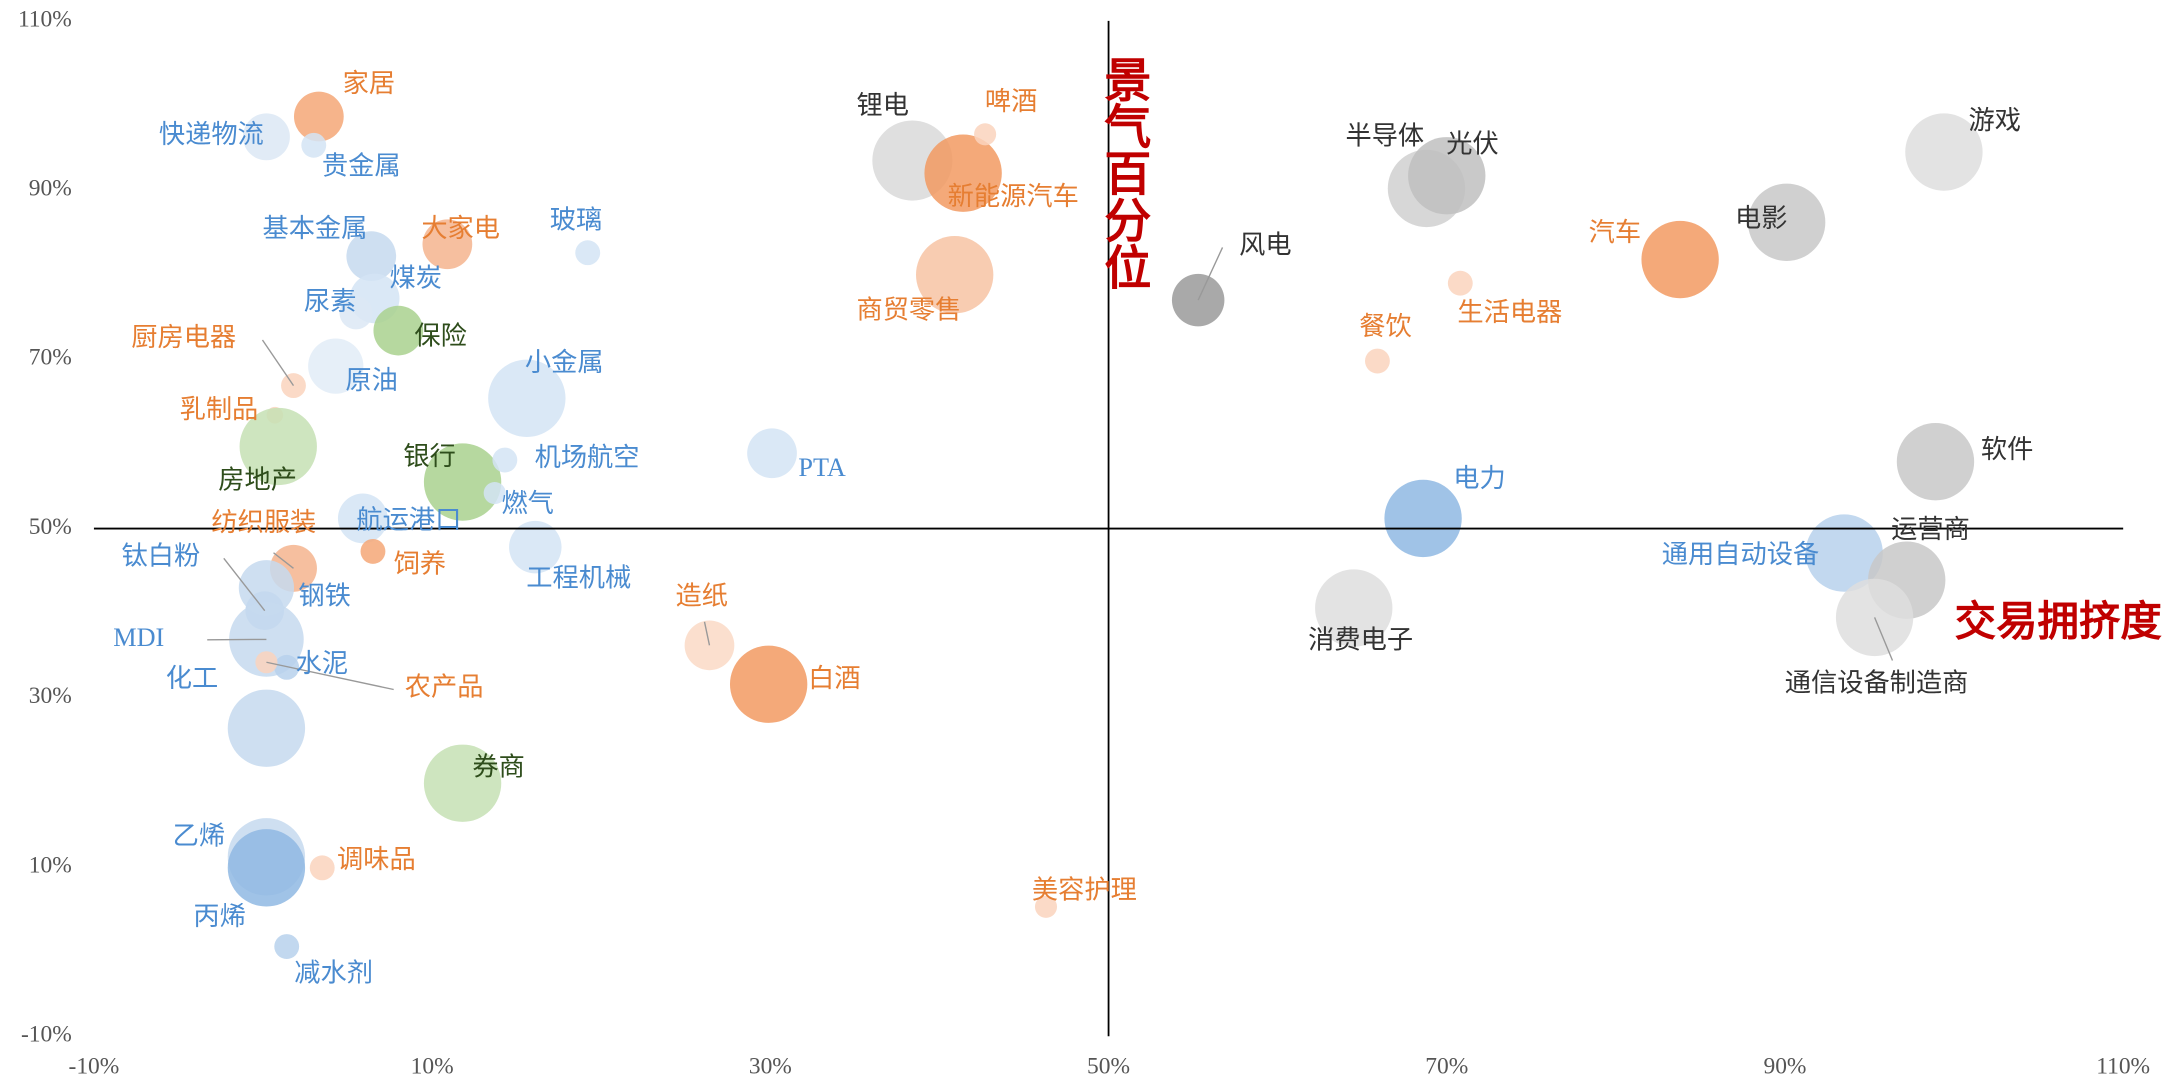 Image resolution: width=2166 pixels, height=1082 pixels. What do you see at coordinates (263, 522) in the screenshot?
I see `bubble-label: 纺织服装` at bounding box center [263, 522].